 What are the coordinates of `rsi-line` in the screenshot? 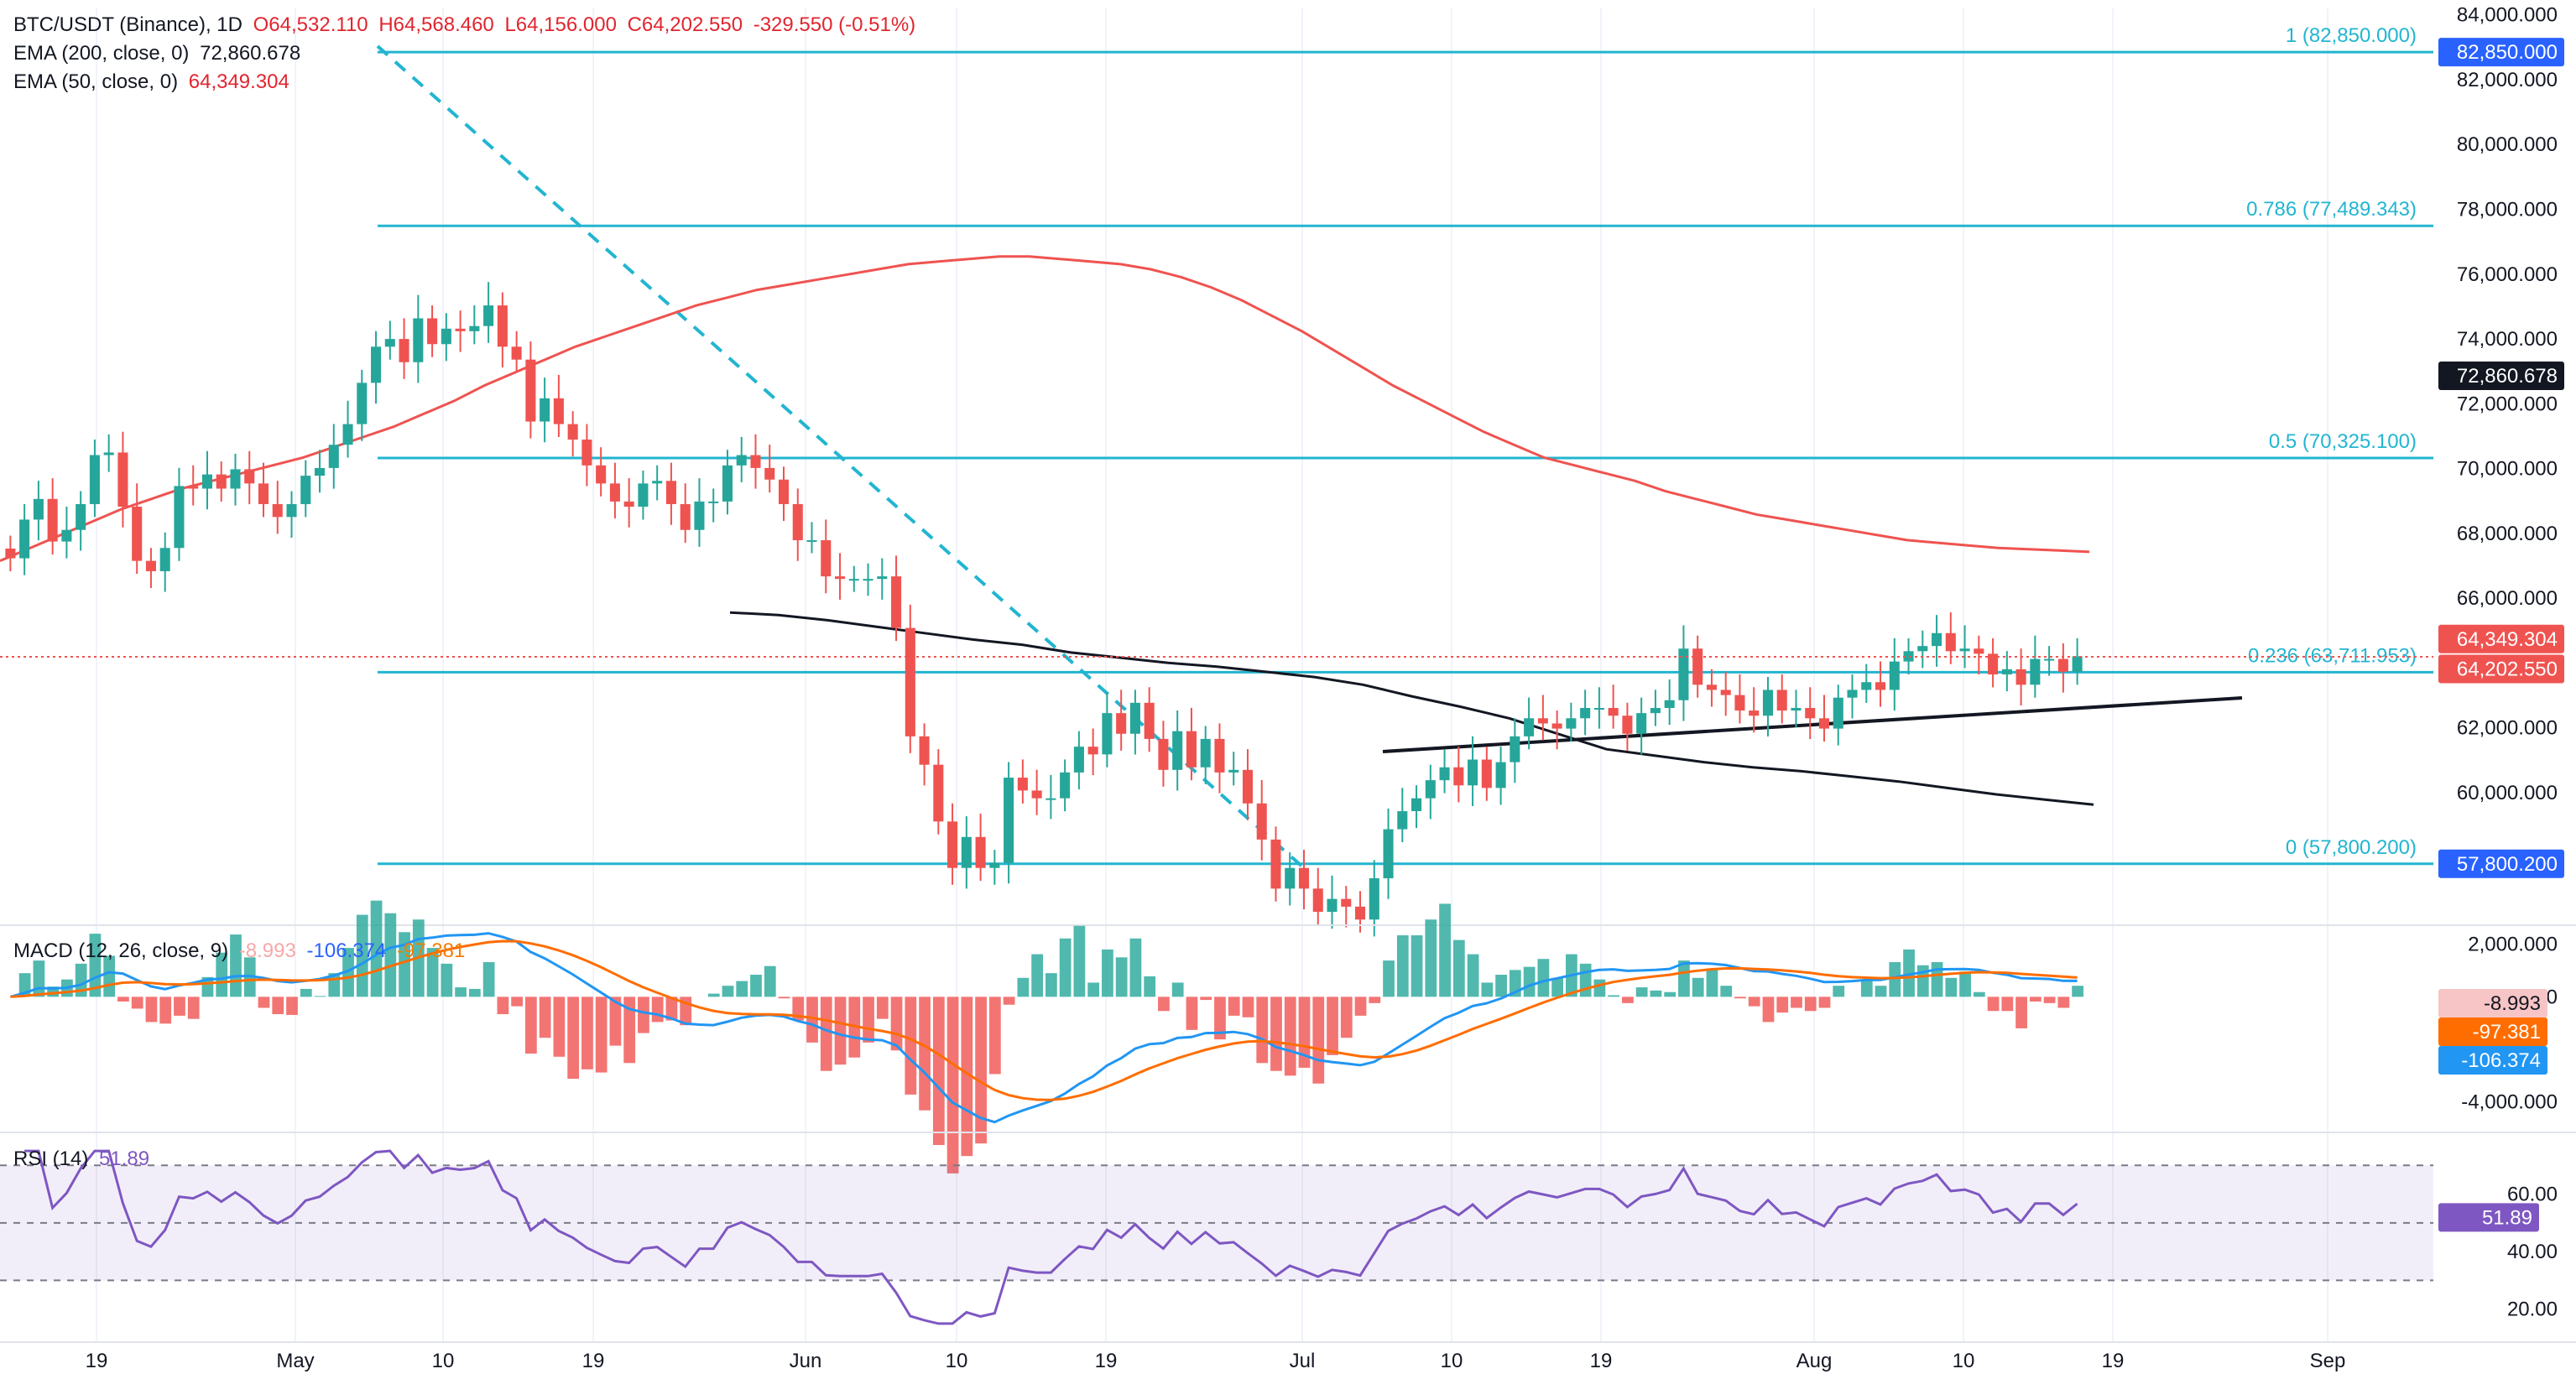 It's located at (1051, 1237).